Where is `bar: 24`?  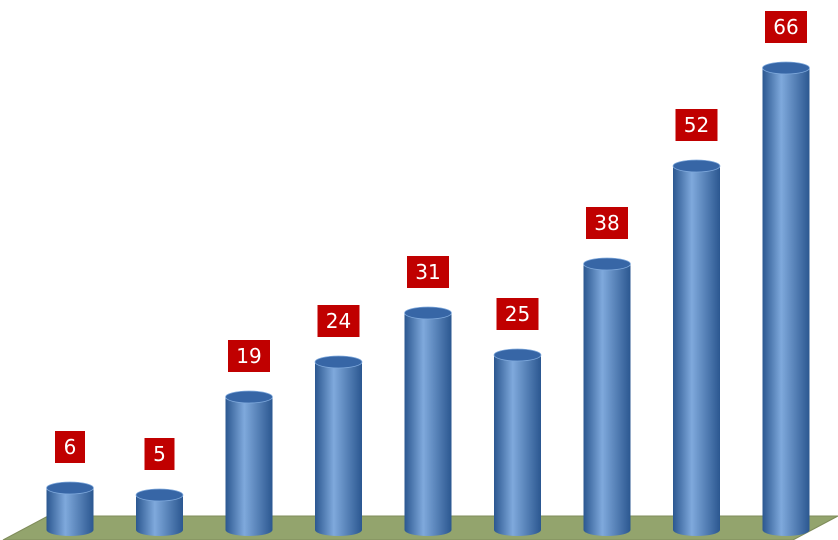
bar: 24 is located at coordinates (338, 420).